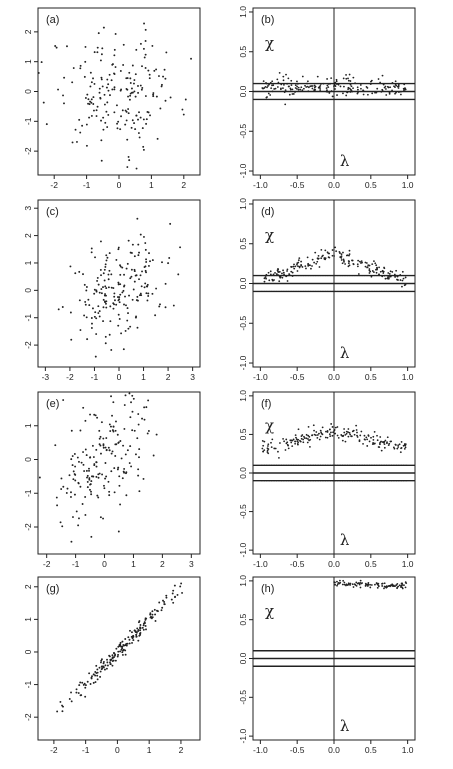 This screenshot has width=453, height=769. Describe the element at coordinates (260, 750) in the screenshot. I see `x-tick-label: -1.0` at that location.